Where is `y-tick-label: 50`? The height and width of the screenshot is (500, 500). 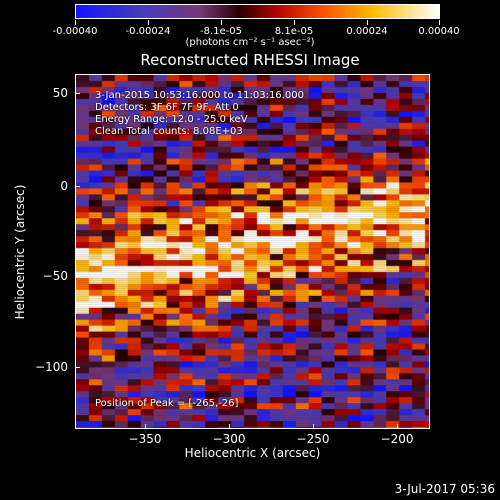 y-tick-label: 50 is located at coordinates (60, 93).